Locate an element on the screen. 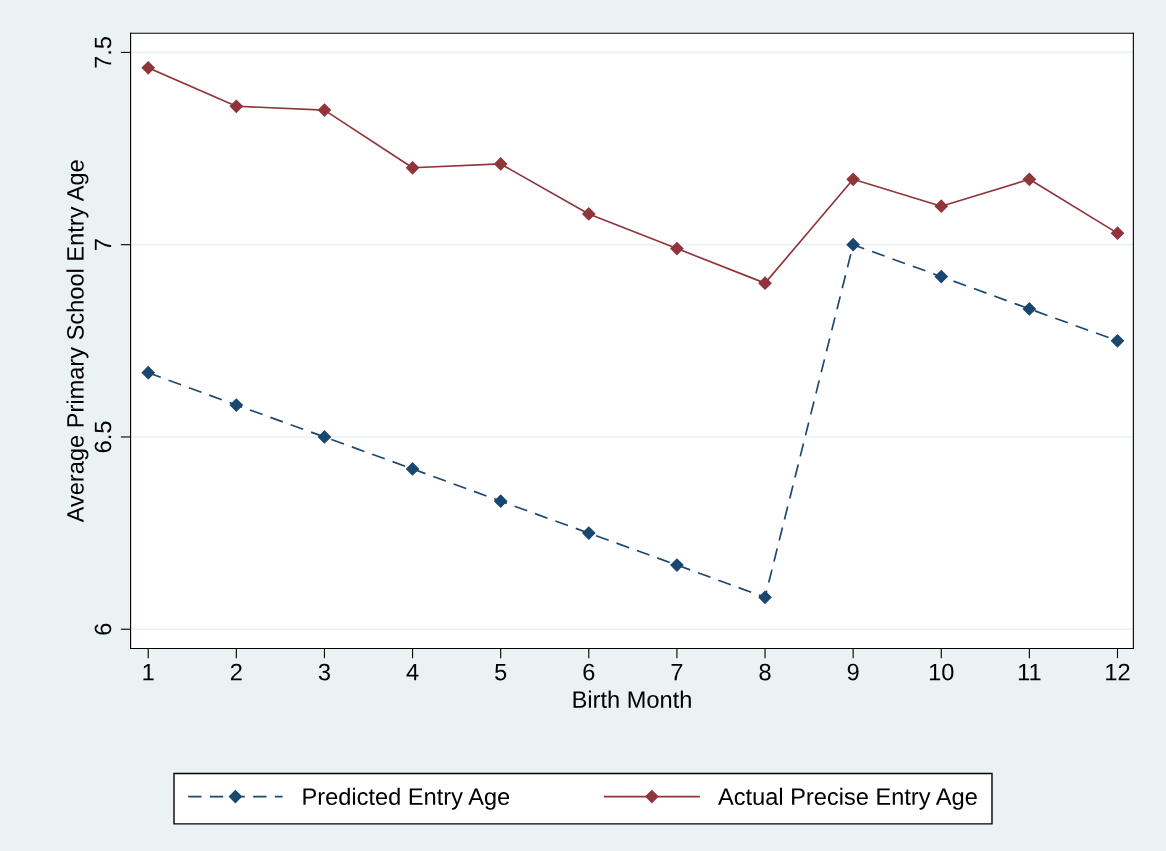 This screenshot has width=1166, height=851. x-tick-label: 9 is located at coordinates (853, 672).